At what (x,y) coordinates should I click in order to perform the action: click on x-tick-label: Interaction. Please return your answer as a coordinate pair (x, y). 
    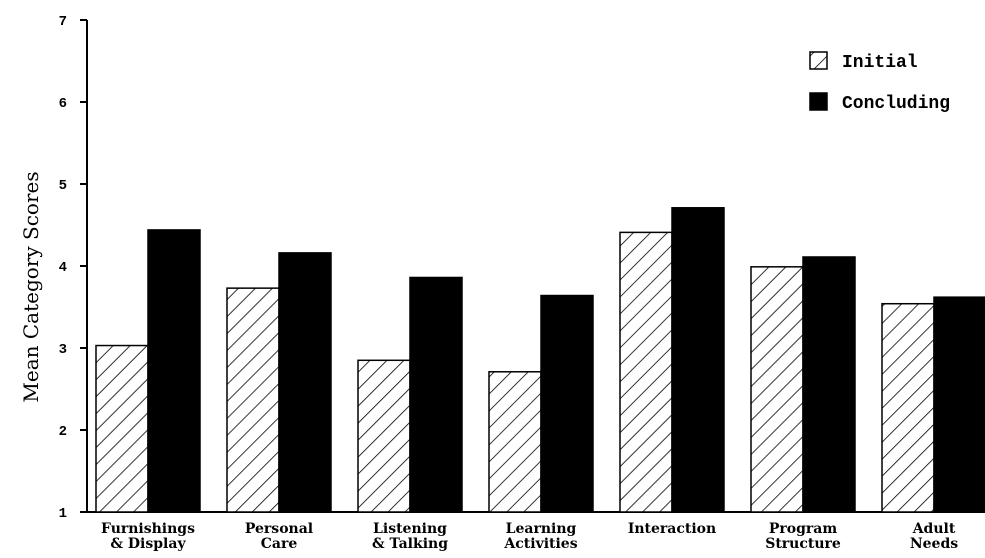
    Looking at the image, I should click on (672, 529).